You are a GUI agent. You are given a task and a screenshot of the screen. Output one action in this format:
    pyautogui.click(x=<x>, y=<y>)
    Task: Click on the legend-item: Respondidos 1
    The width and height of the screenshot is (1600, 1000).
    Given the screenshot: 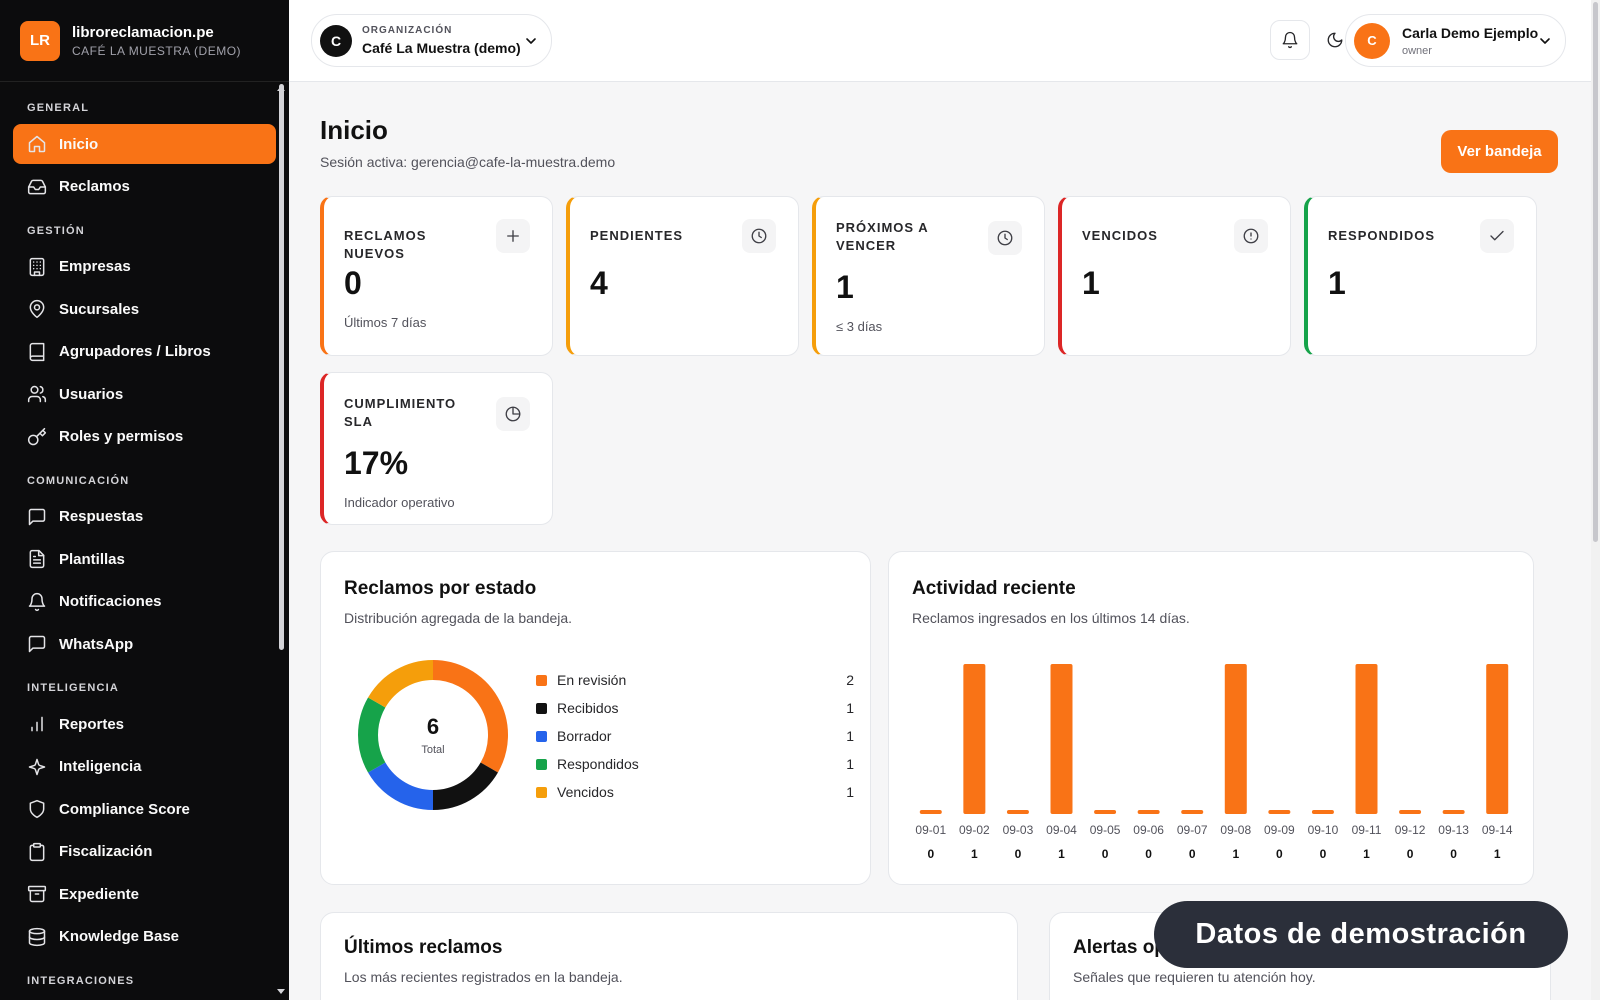 What is the action you would take?
    pyautogui.click(x=695, y=764)
    